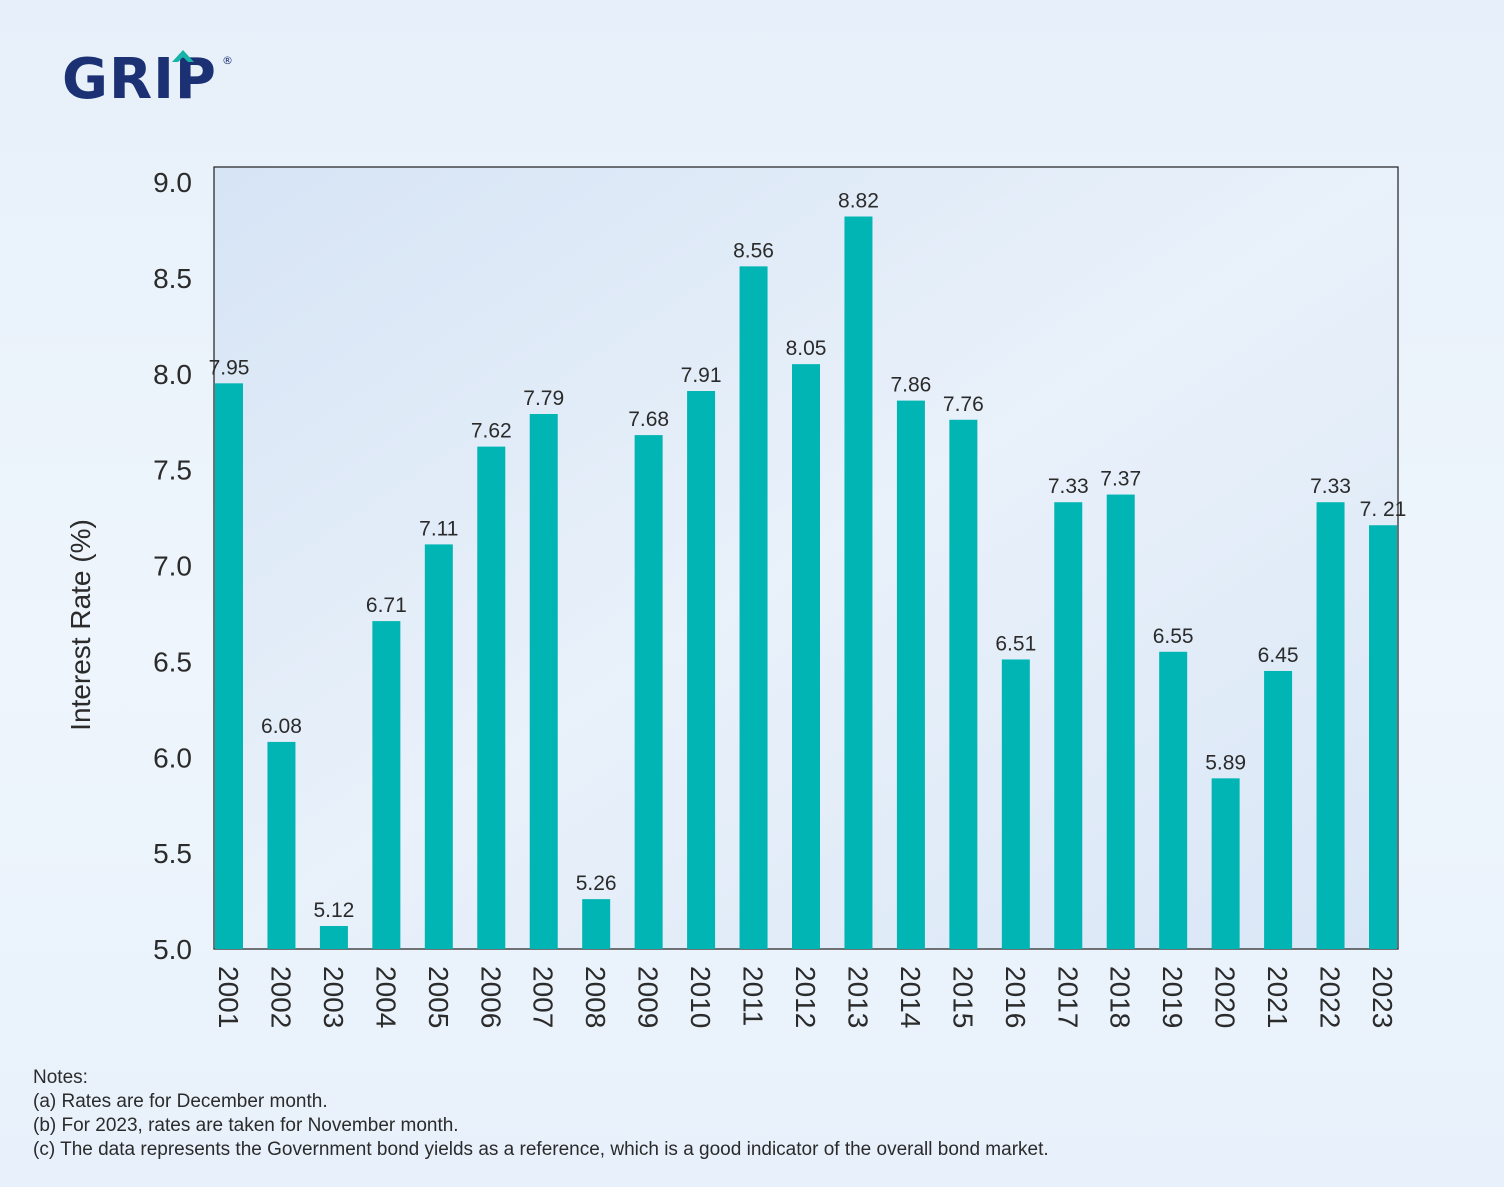 The width and height of the screenshot is (1504, 1187). Describe the element at coordinates (1120, 997) in the screenshot. I see `x-tick-label-2018: 2018` at that location.